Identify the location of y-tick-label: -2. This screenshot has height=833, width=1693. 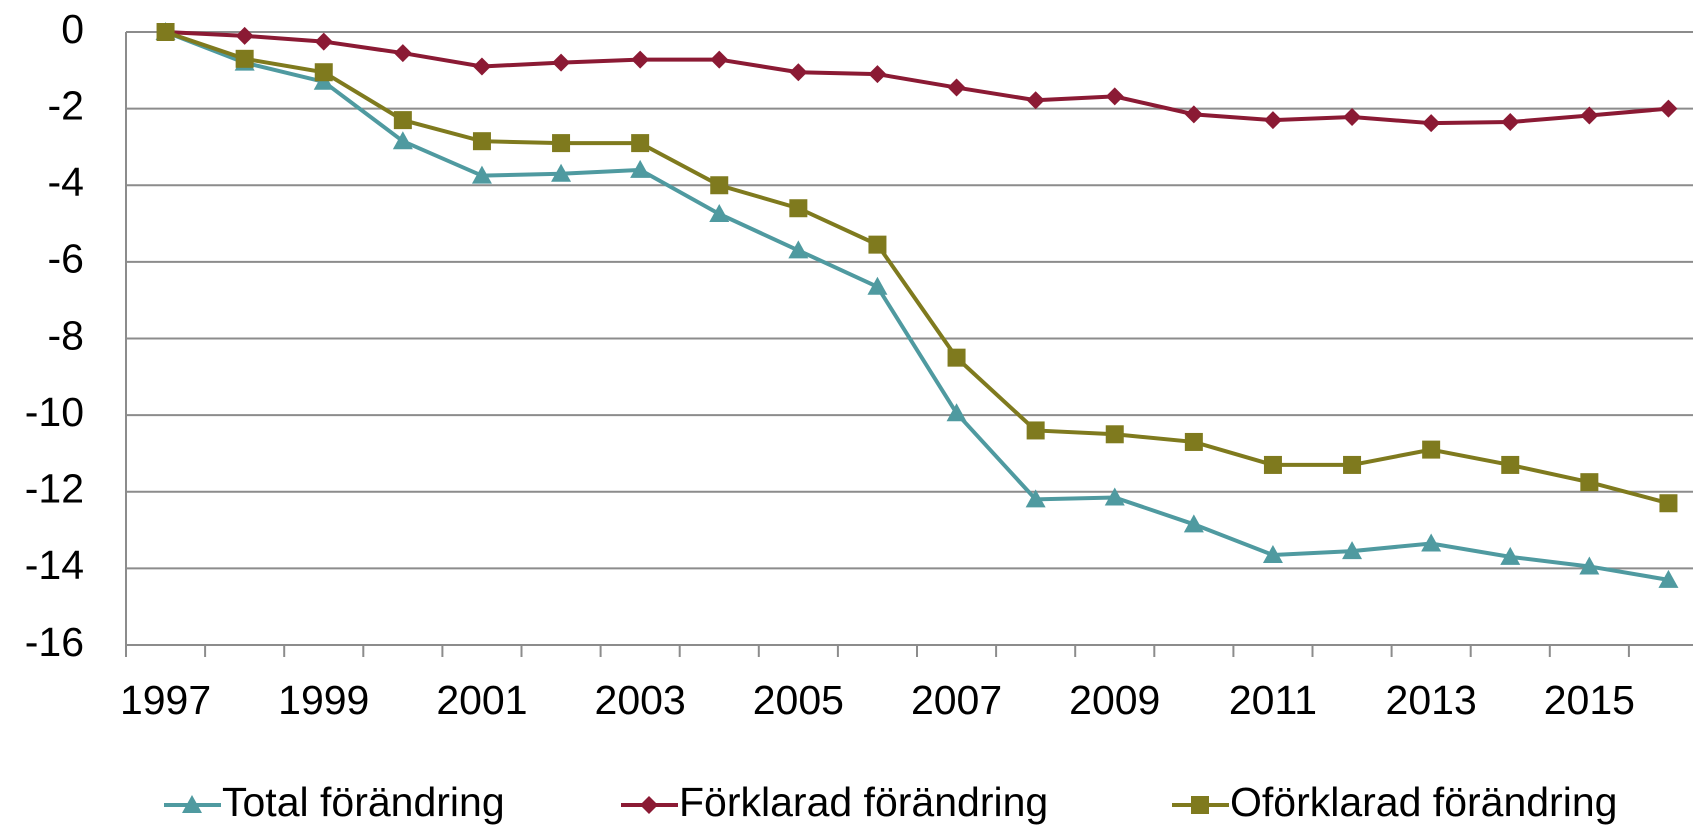
(66, 105).